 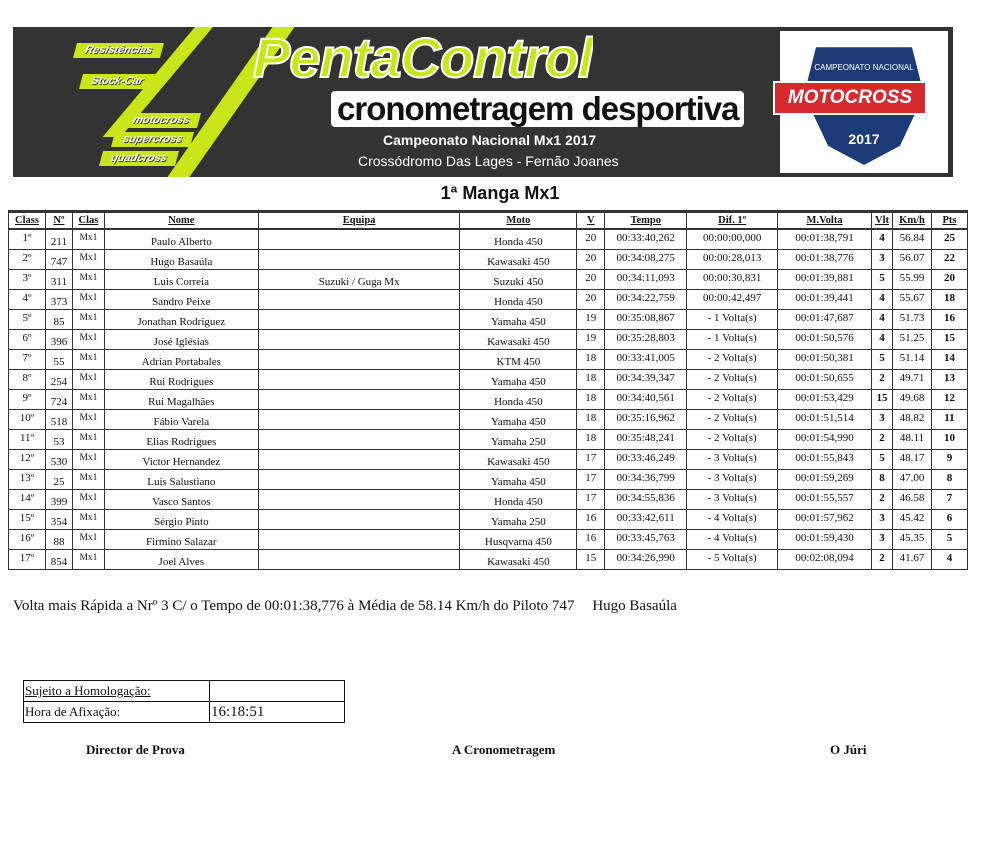 I want to click on cell-best-lap: 00:01:55,843, so click(x=825, y=459).